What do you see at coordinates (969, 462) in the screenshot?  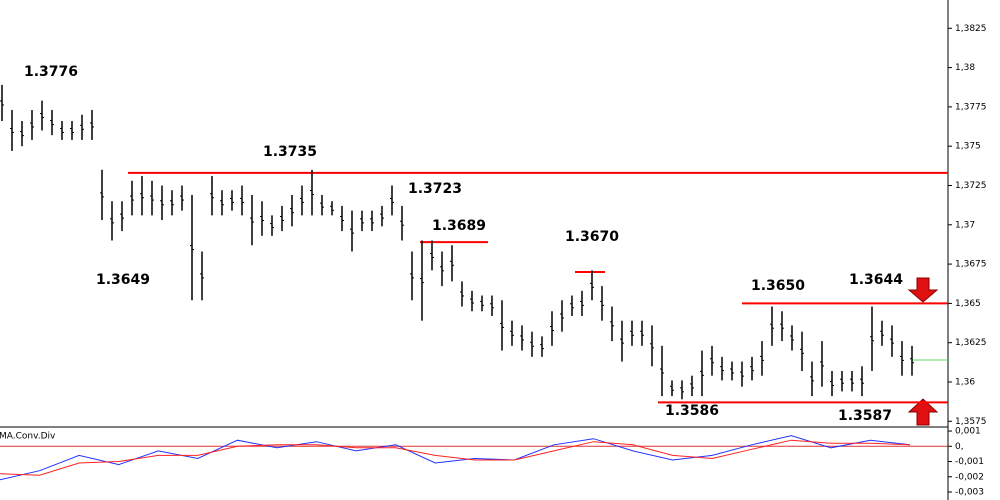 I see `y-tick-label: -0,001` at bounding box center [969, 462].